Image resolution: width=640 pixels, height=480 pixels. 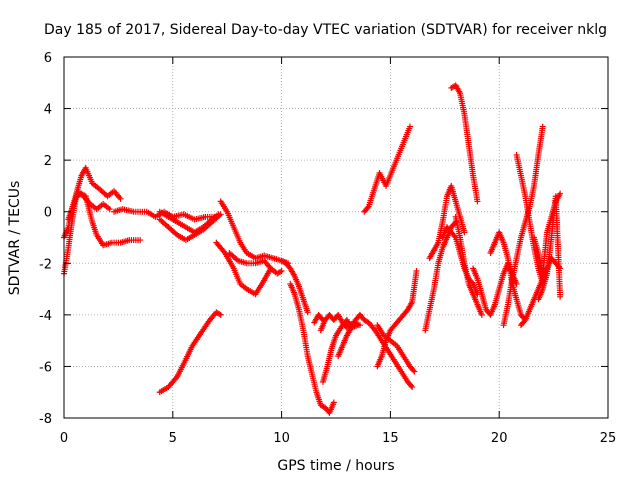 I want to click on y-tick-label: -8, so click(x=45, y=419).